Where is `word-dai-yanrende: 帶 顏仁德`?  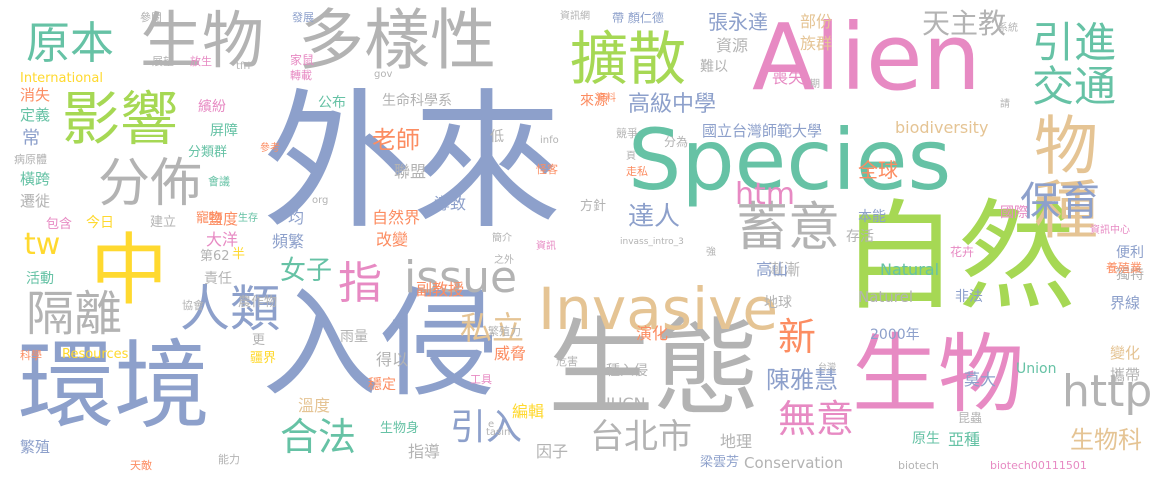
word-dai-yanrende: 帶 顏仁德 is located at coordinates (638, 18).